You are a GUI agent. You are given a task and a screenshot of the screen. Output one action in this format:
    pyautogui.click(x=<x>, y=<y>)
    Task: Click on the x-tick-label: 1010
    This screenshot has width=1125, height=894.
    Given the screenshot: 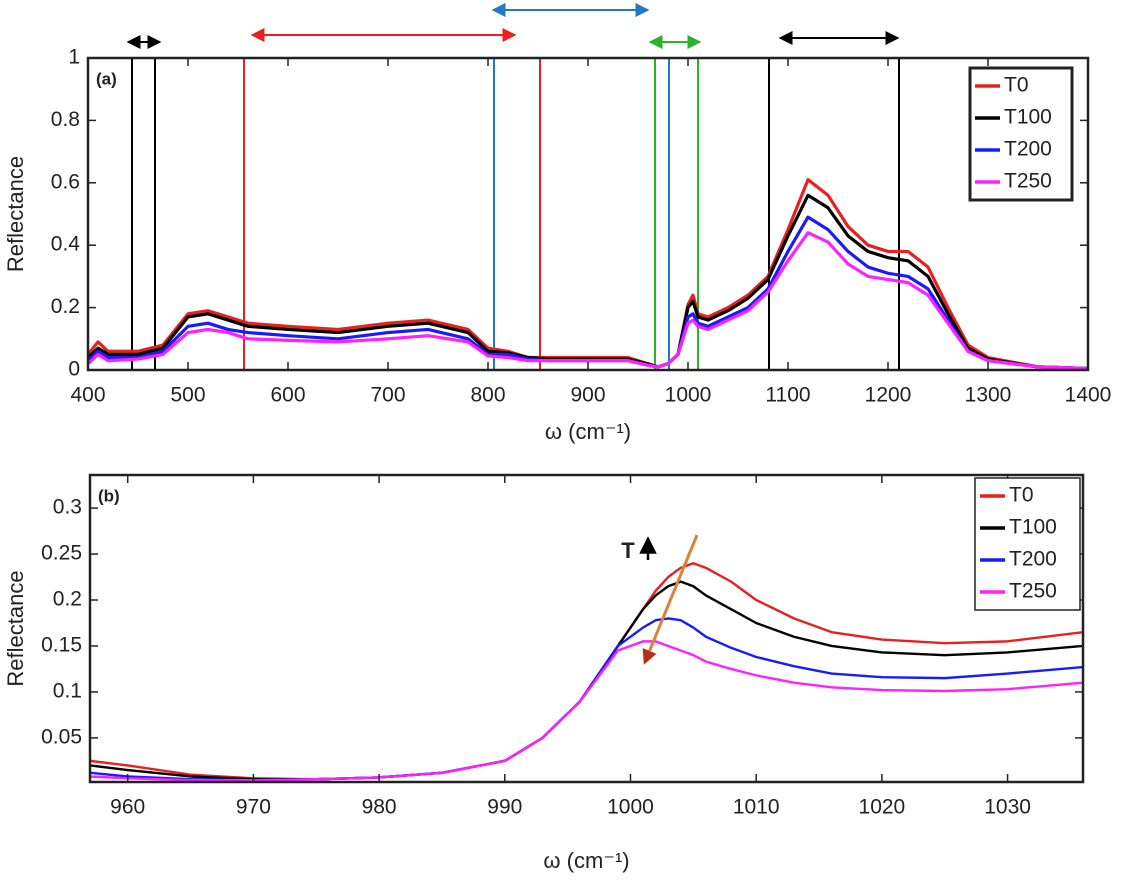 What is the action you would take?
    pyautogui.click(x=756, y=807)
    